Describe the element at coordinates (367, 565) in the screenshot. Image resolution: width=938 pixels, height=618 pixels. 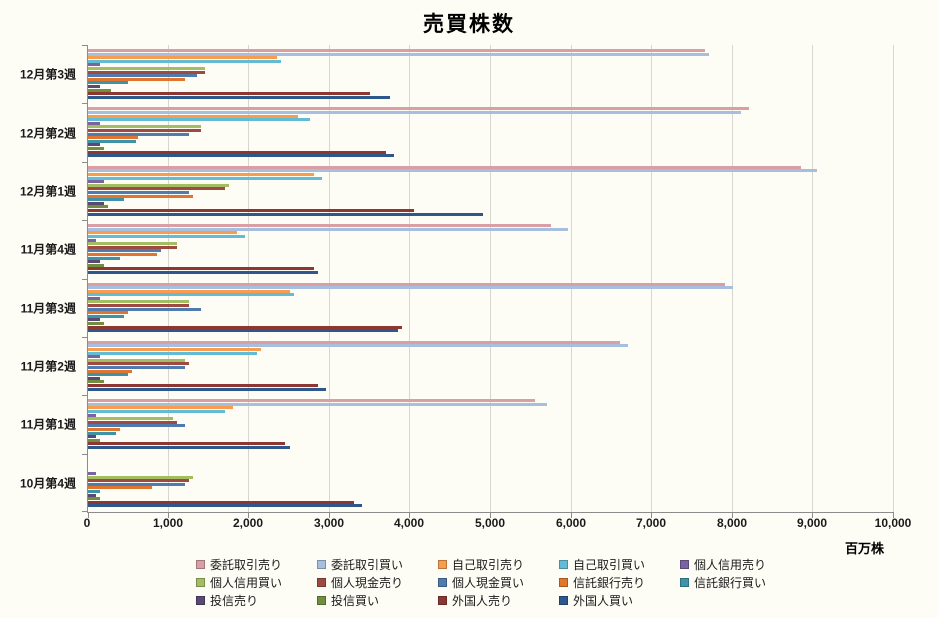
I see `legend-label: 委託取引買い` at that location.